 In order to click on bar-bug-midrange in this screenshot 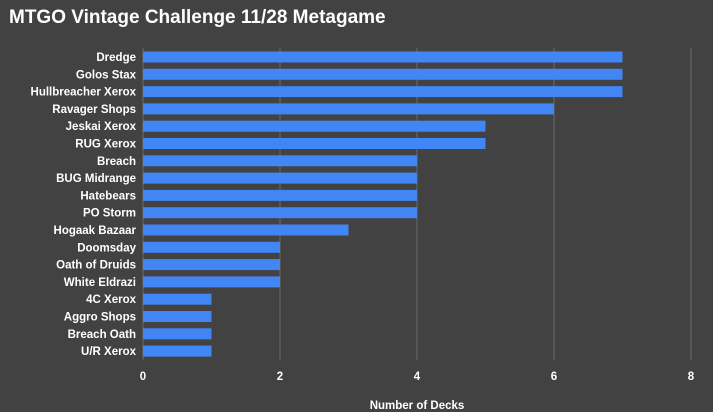, I will do `click(280, 178)`.